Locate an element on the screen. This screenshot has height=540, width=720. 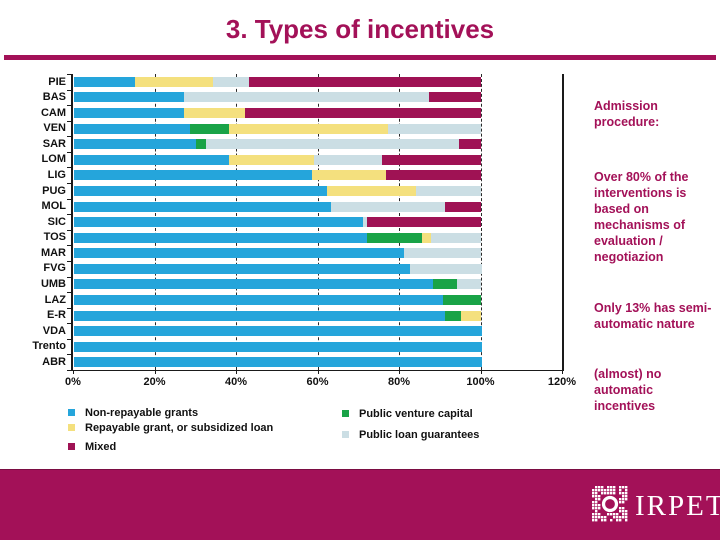
y-axis-label: MAR is located at coordinates (53, 252).